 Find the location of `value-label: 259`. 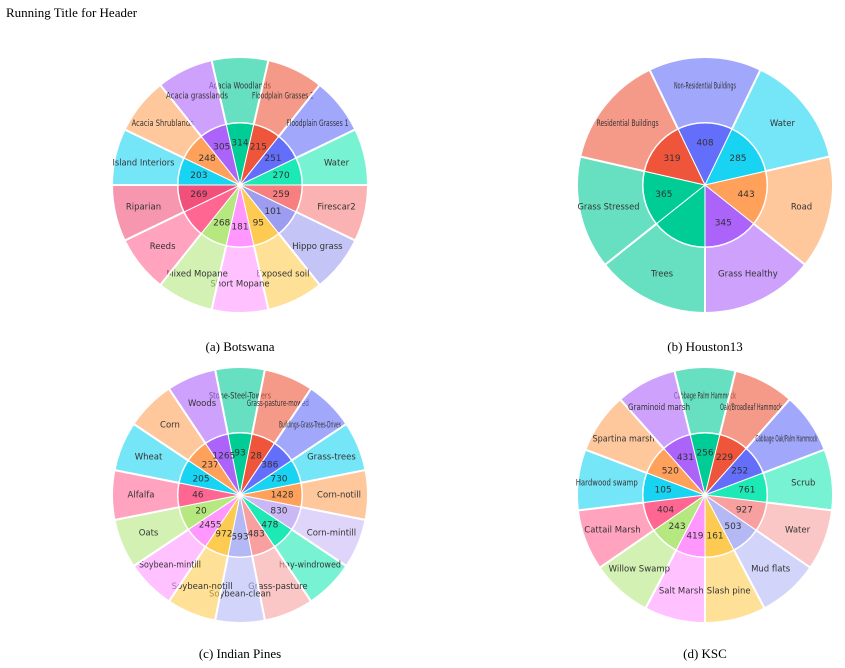

value-label: 259 is located at coordinates (281, 195).